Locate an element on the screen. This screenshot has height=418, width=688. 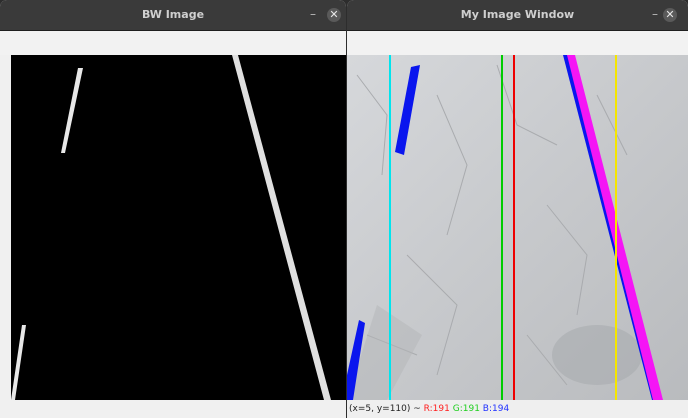
bw-lane-mark-right is located at coordinates (281, 227).